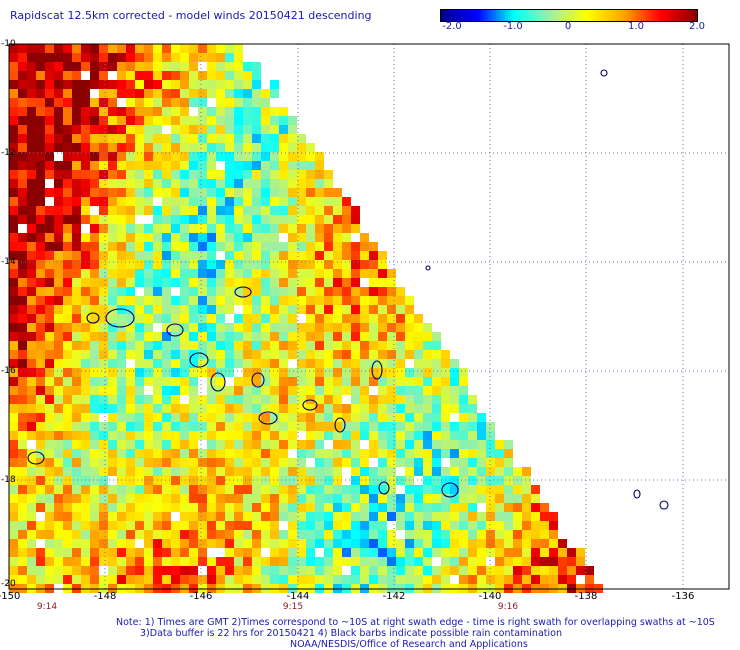 This screenshot has width=740, height=650. I want to click on y-tick: -12, so click(8, 153).